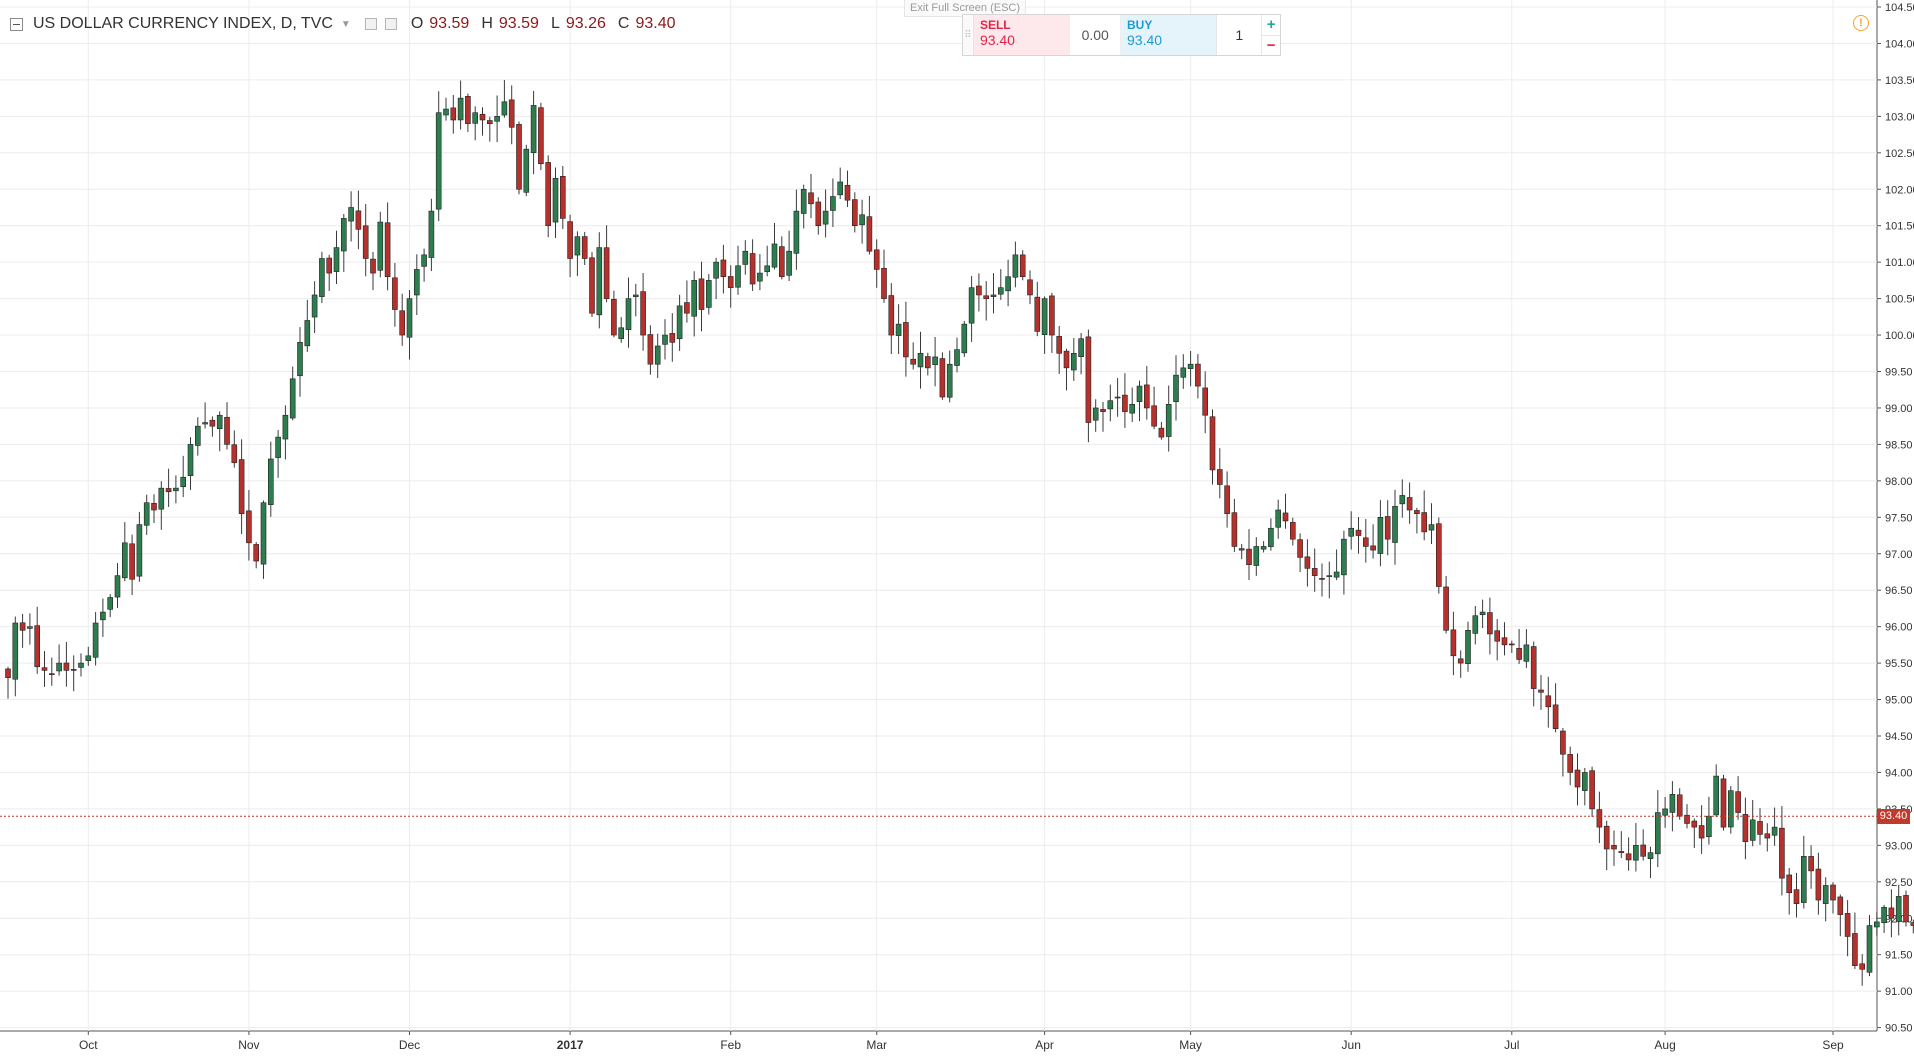 The height and width of the screenshot is (1058, 1914). What do you see at coordinates (1169, 35) in the screenshot?
I see `buy-button: BUY 93.40` at bounding box center [1169, 35].